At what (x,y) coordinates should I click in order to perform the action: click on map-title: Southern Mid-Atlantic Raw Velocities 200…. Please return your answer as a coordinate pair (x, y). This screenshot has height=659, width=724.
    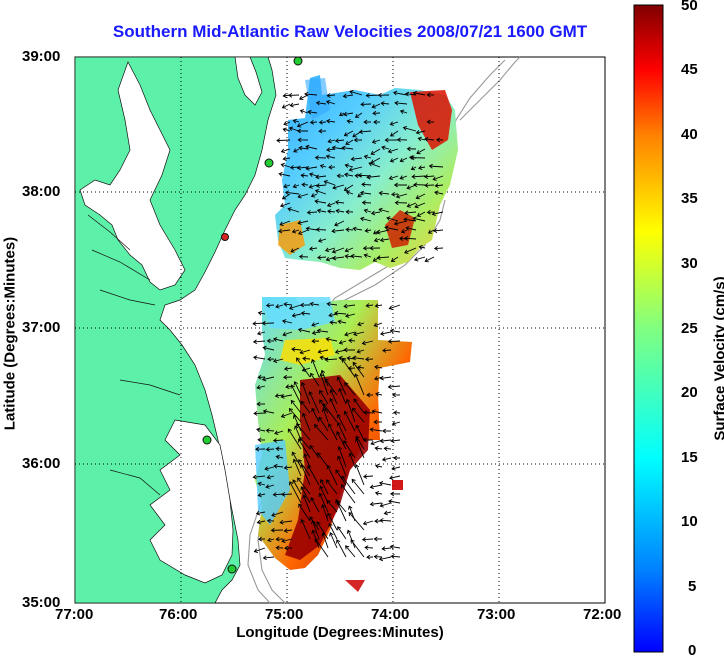
    Looking at the image, I should click on (350, 31).